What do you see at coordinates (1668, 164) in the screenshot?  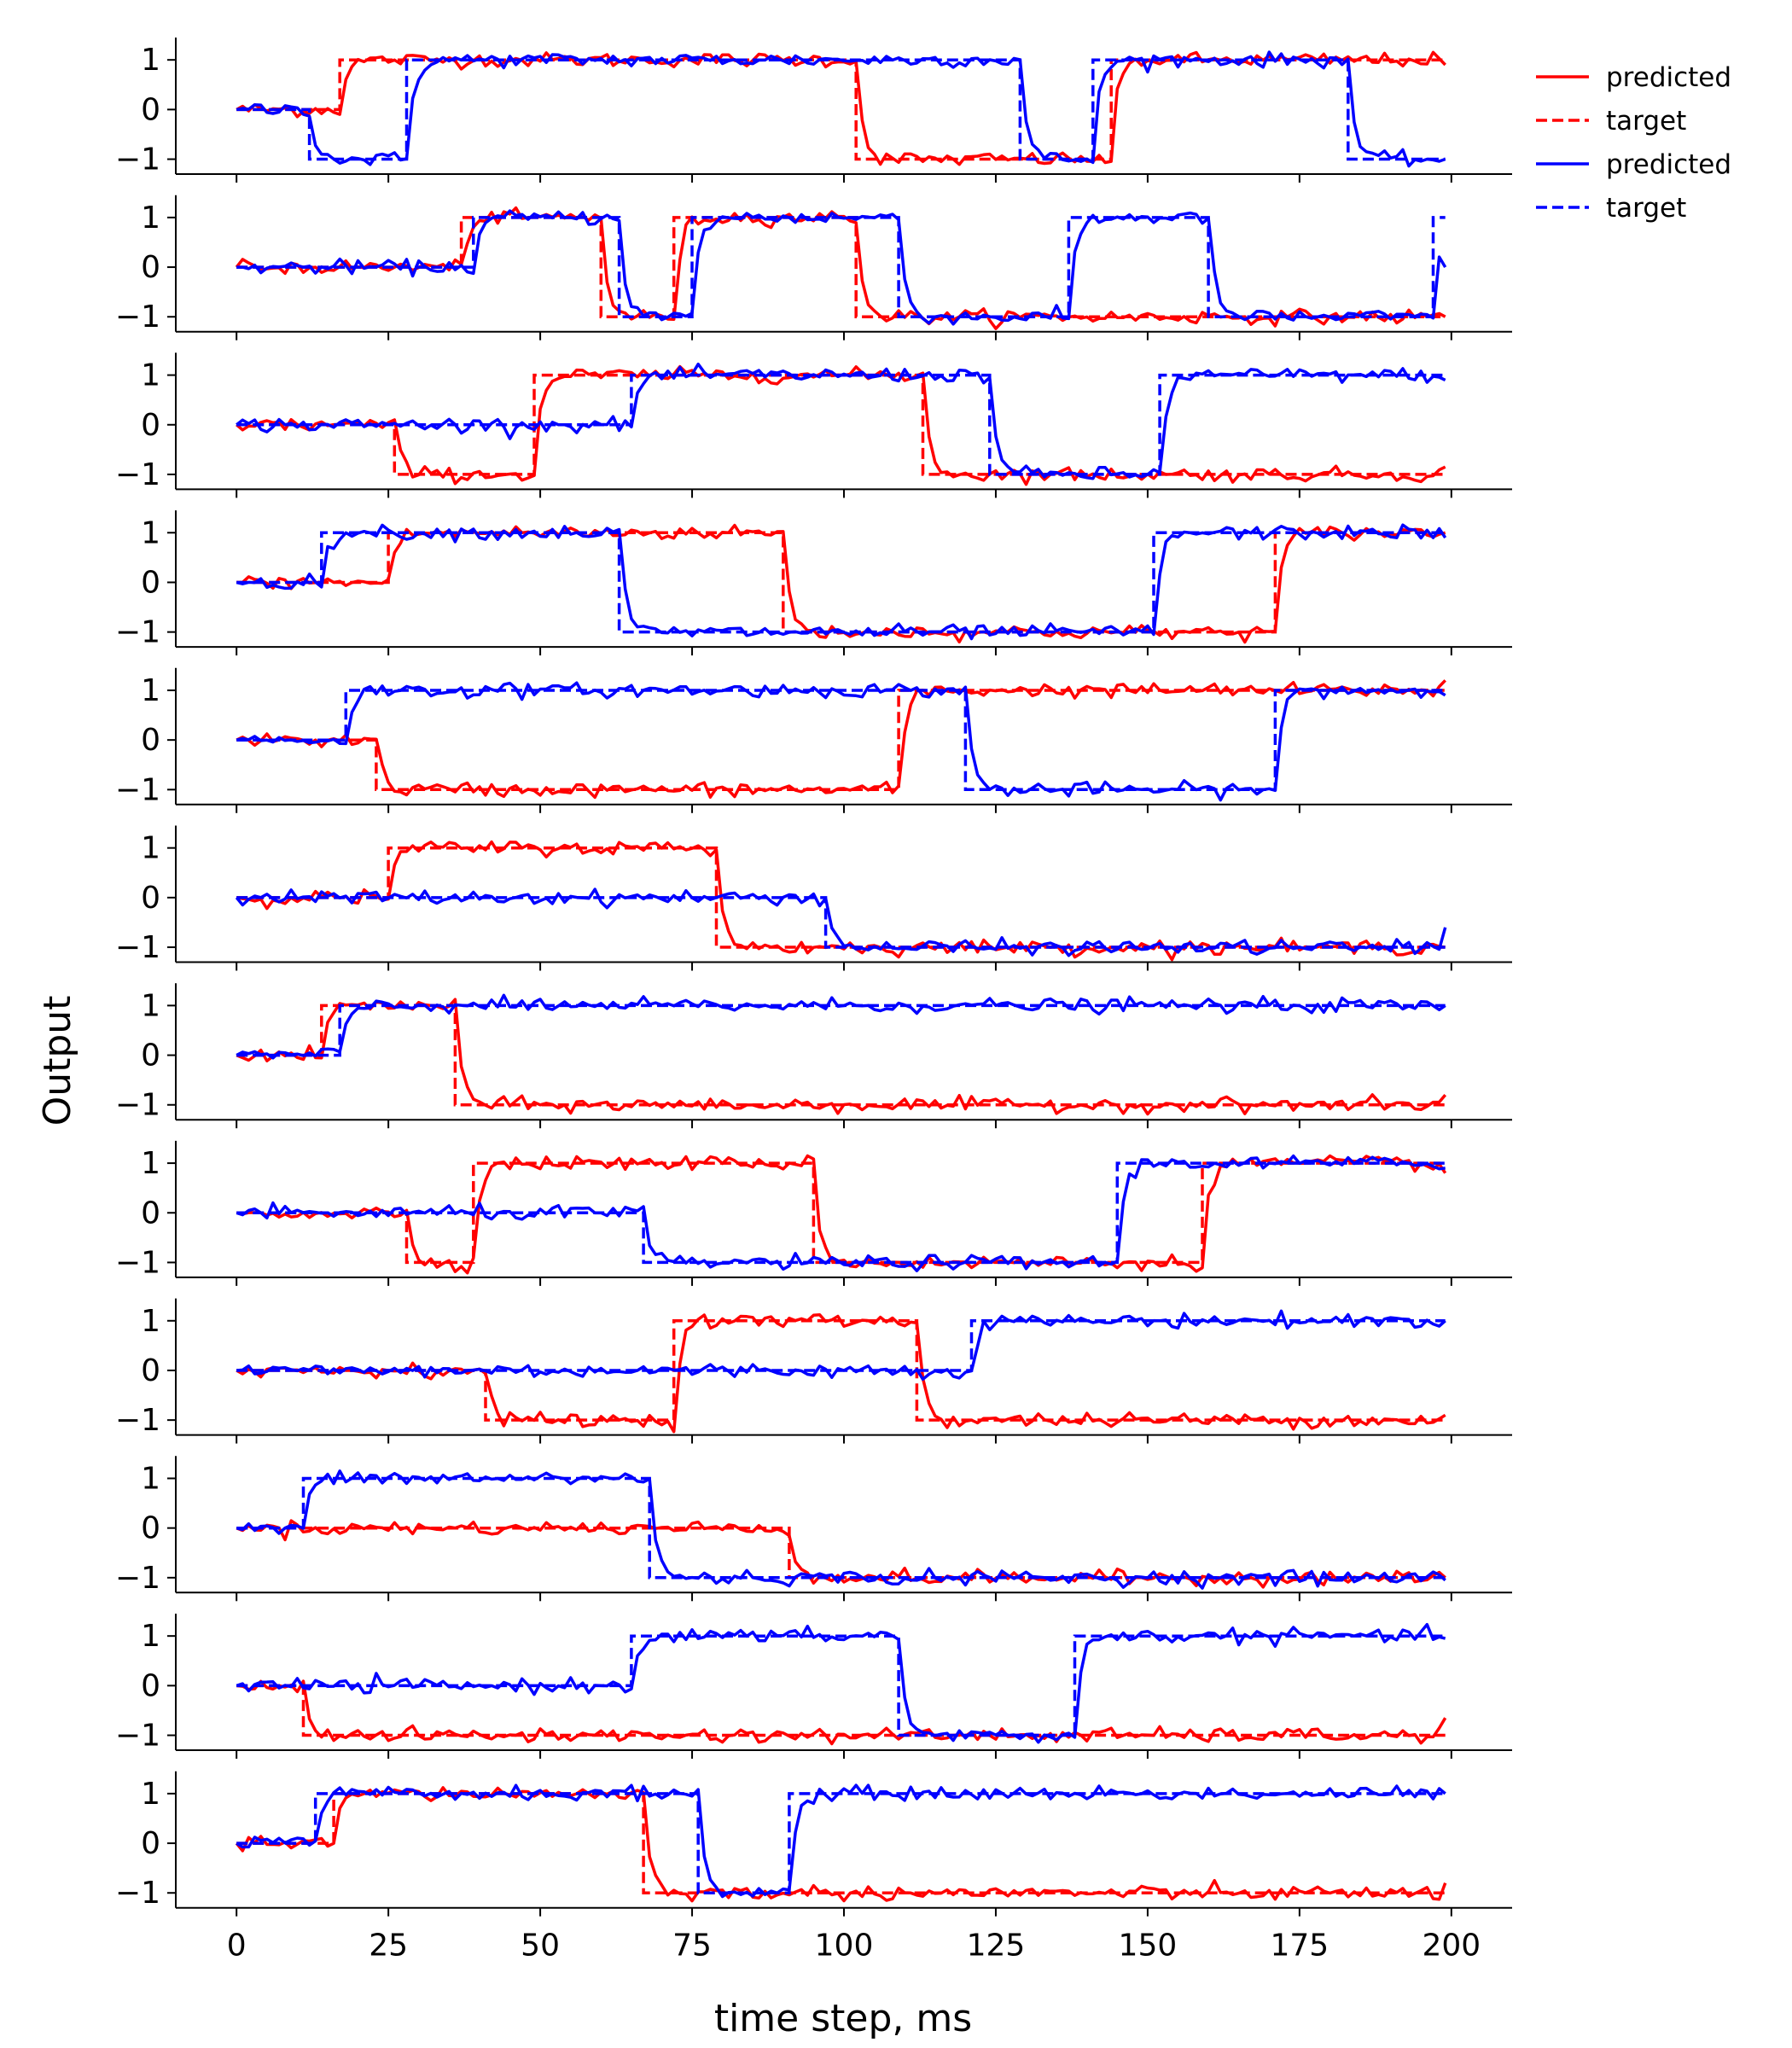 I see `legend-label: predicted` at bounding box center [1668, 164].